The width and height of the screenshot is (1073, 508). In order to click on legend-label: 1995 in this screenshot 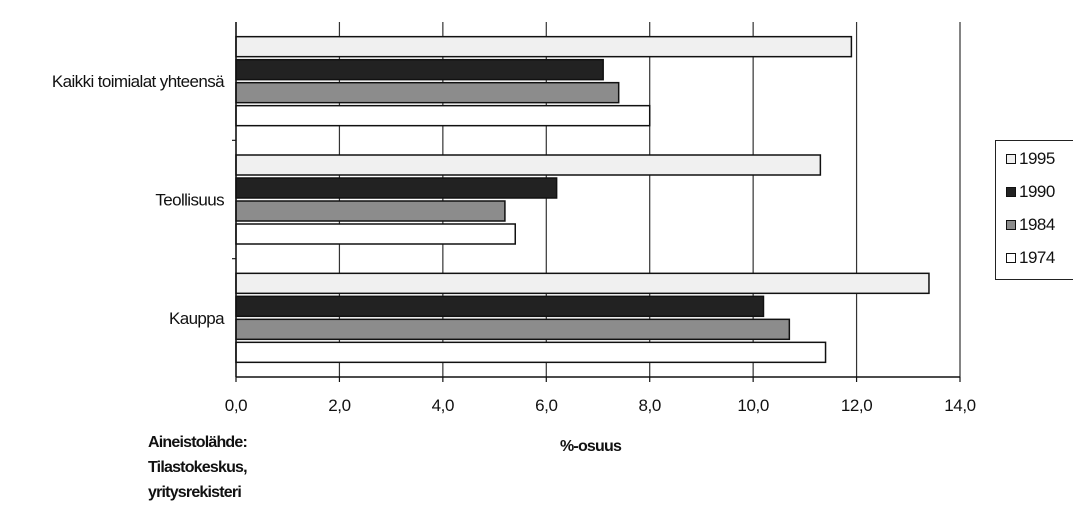, I will do `click(1037, 158)`.